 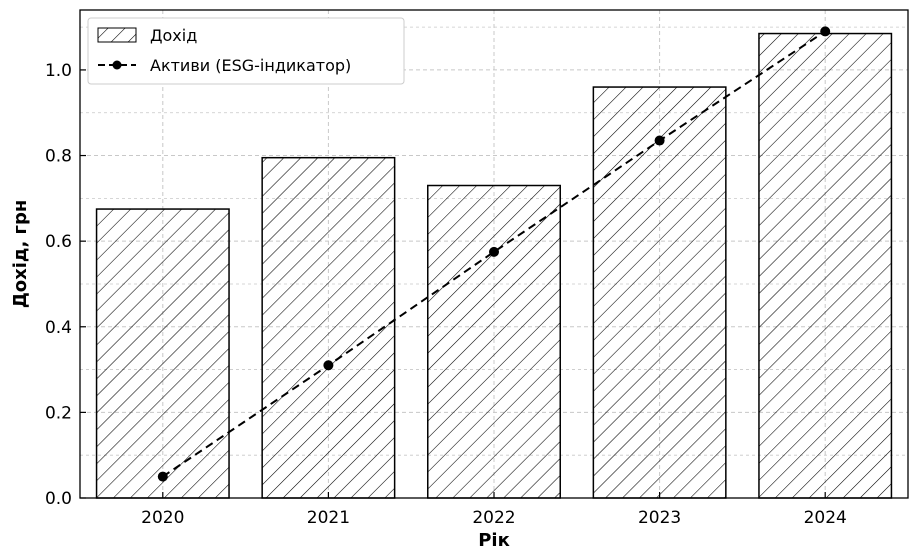 What do you see at coordinates (173, 35) in the screenshot?
I see `legend-label-bar: Дохід` at bounding box center [173, 35].